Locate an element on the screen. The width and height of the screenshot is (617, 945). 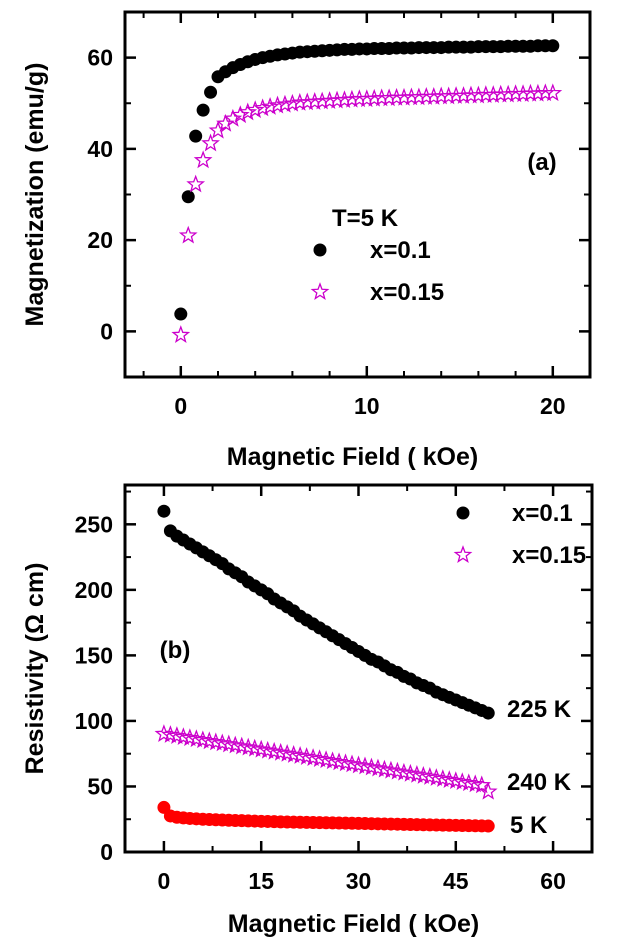
curve-label: 225 K is located at coordinates (539, 709).